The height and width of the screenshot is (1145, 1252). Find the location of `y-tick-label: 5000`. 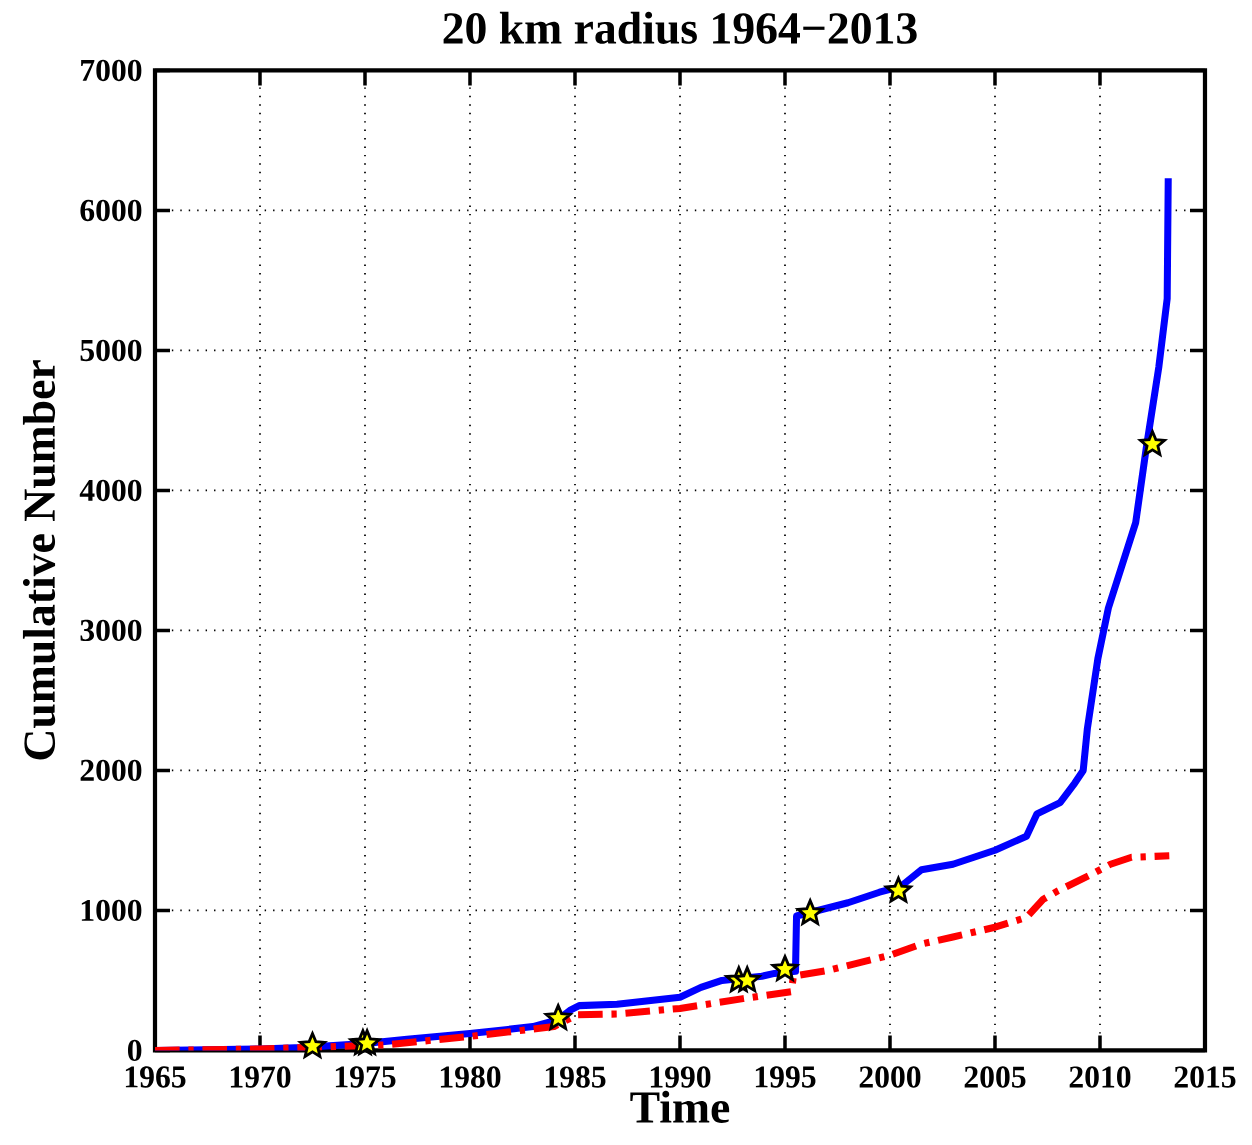

y-tick-label: 5000 is located at coordinates (111, 350).